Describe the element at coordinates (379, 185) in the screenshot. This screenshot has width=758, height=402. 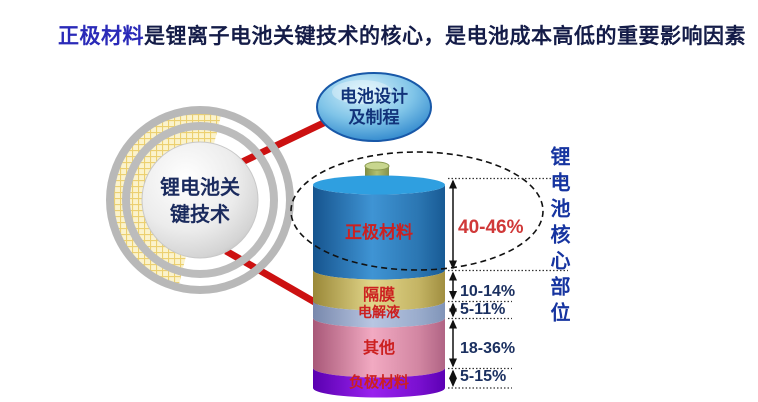
I see `battery-top-face` at that location.